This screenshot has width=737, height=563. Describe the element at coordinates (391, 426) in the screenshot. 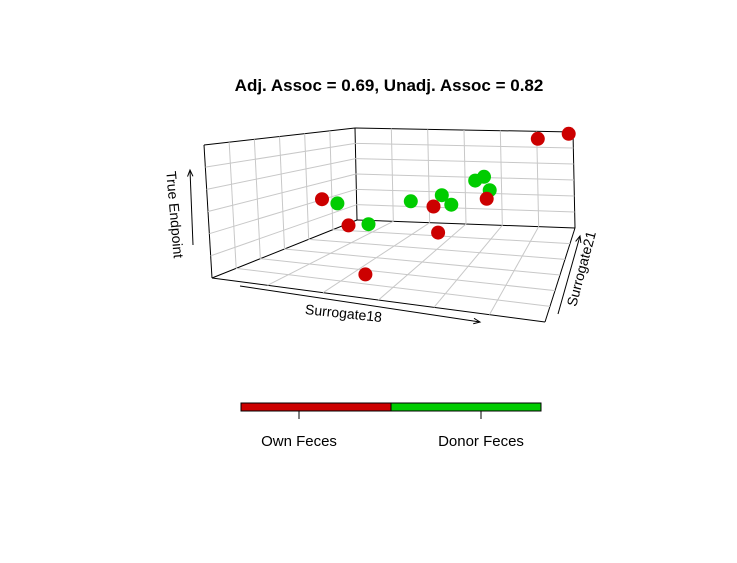

I see `legend: Own Feces Donor Feces` at that location.